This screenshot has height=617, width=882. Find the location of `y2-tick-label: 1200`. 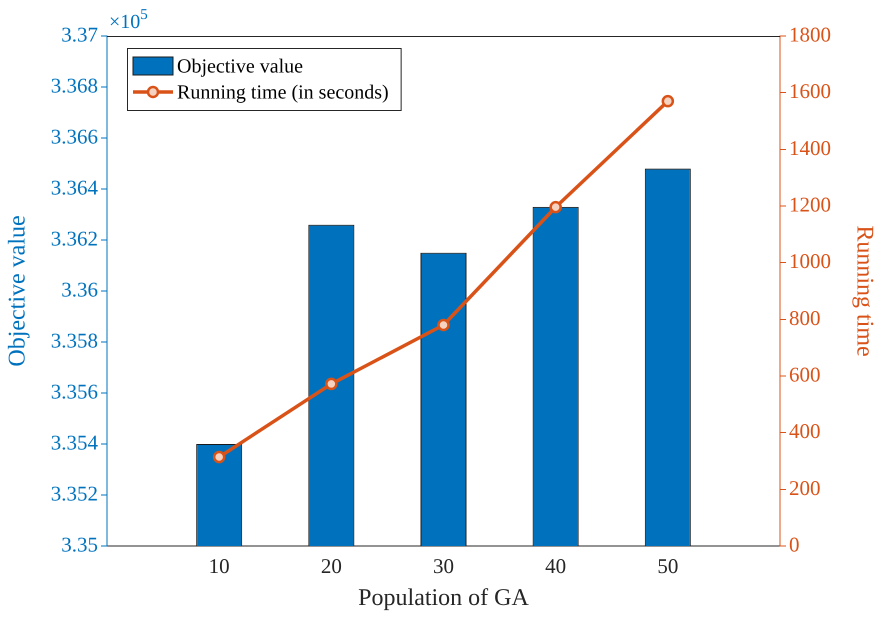

y2-tick-label: 1200 is located at coordinates (810, 204).